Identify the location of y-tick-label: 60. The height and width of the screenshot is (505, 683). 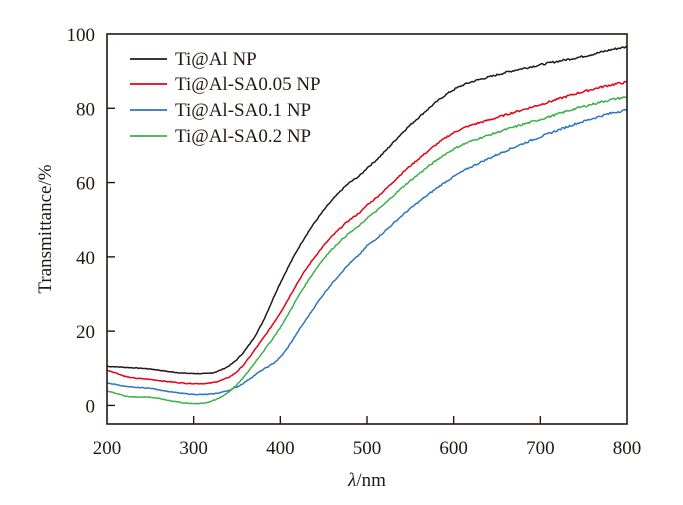
(85, 184).